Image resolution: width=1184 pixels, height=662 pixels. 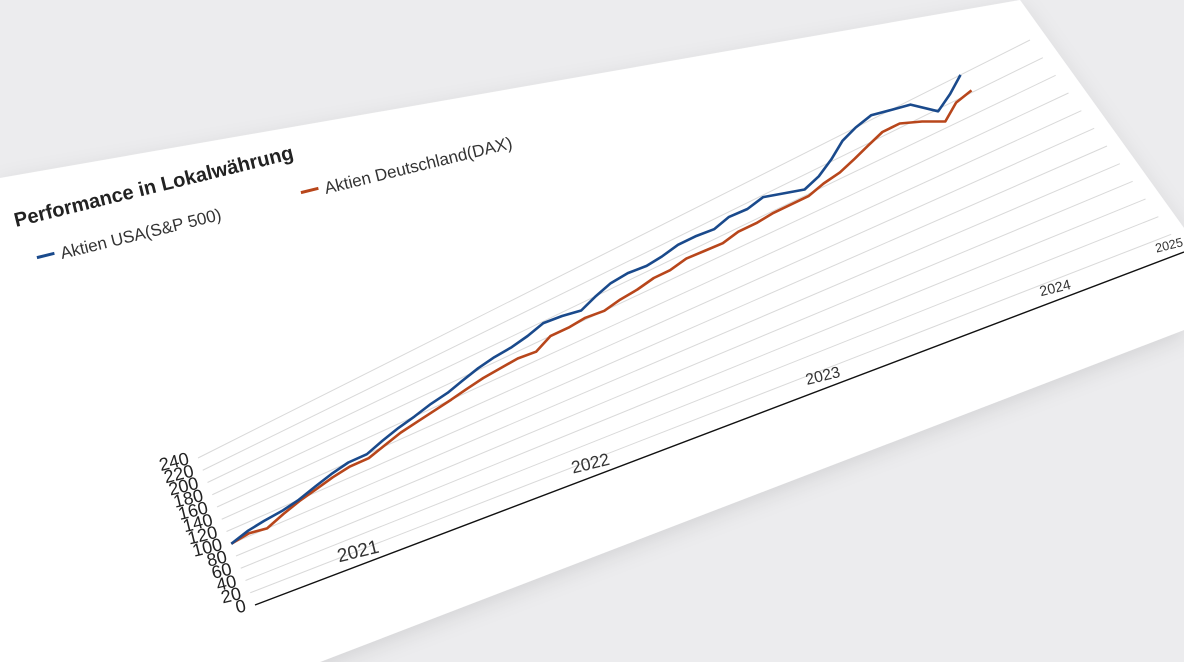 I want to click on y-tick-label-0: 0, so click(x=240, y=606).